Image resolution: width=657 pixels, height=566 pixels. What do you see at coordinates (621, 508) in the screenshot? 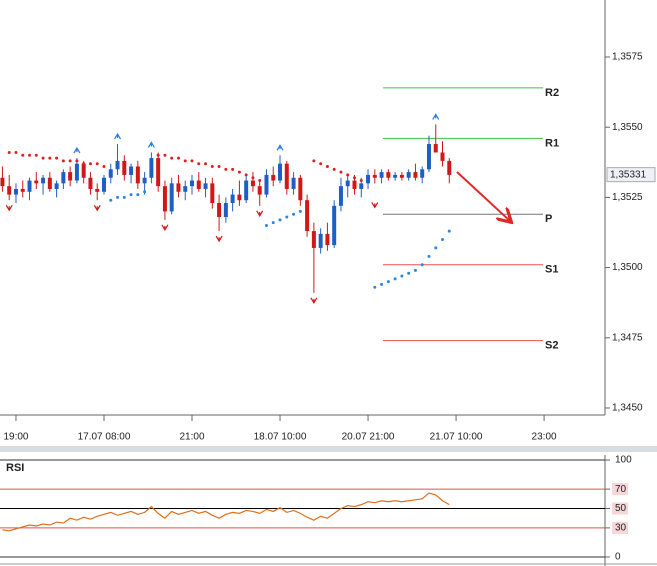
I see `rsi-tick-label: 50` at bounding box center [621, 508].